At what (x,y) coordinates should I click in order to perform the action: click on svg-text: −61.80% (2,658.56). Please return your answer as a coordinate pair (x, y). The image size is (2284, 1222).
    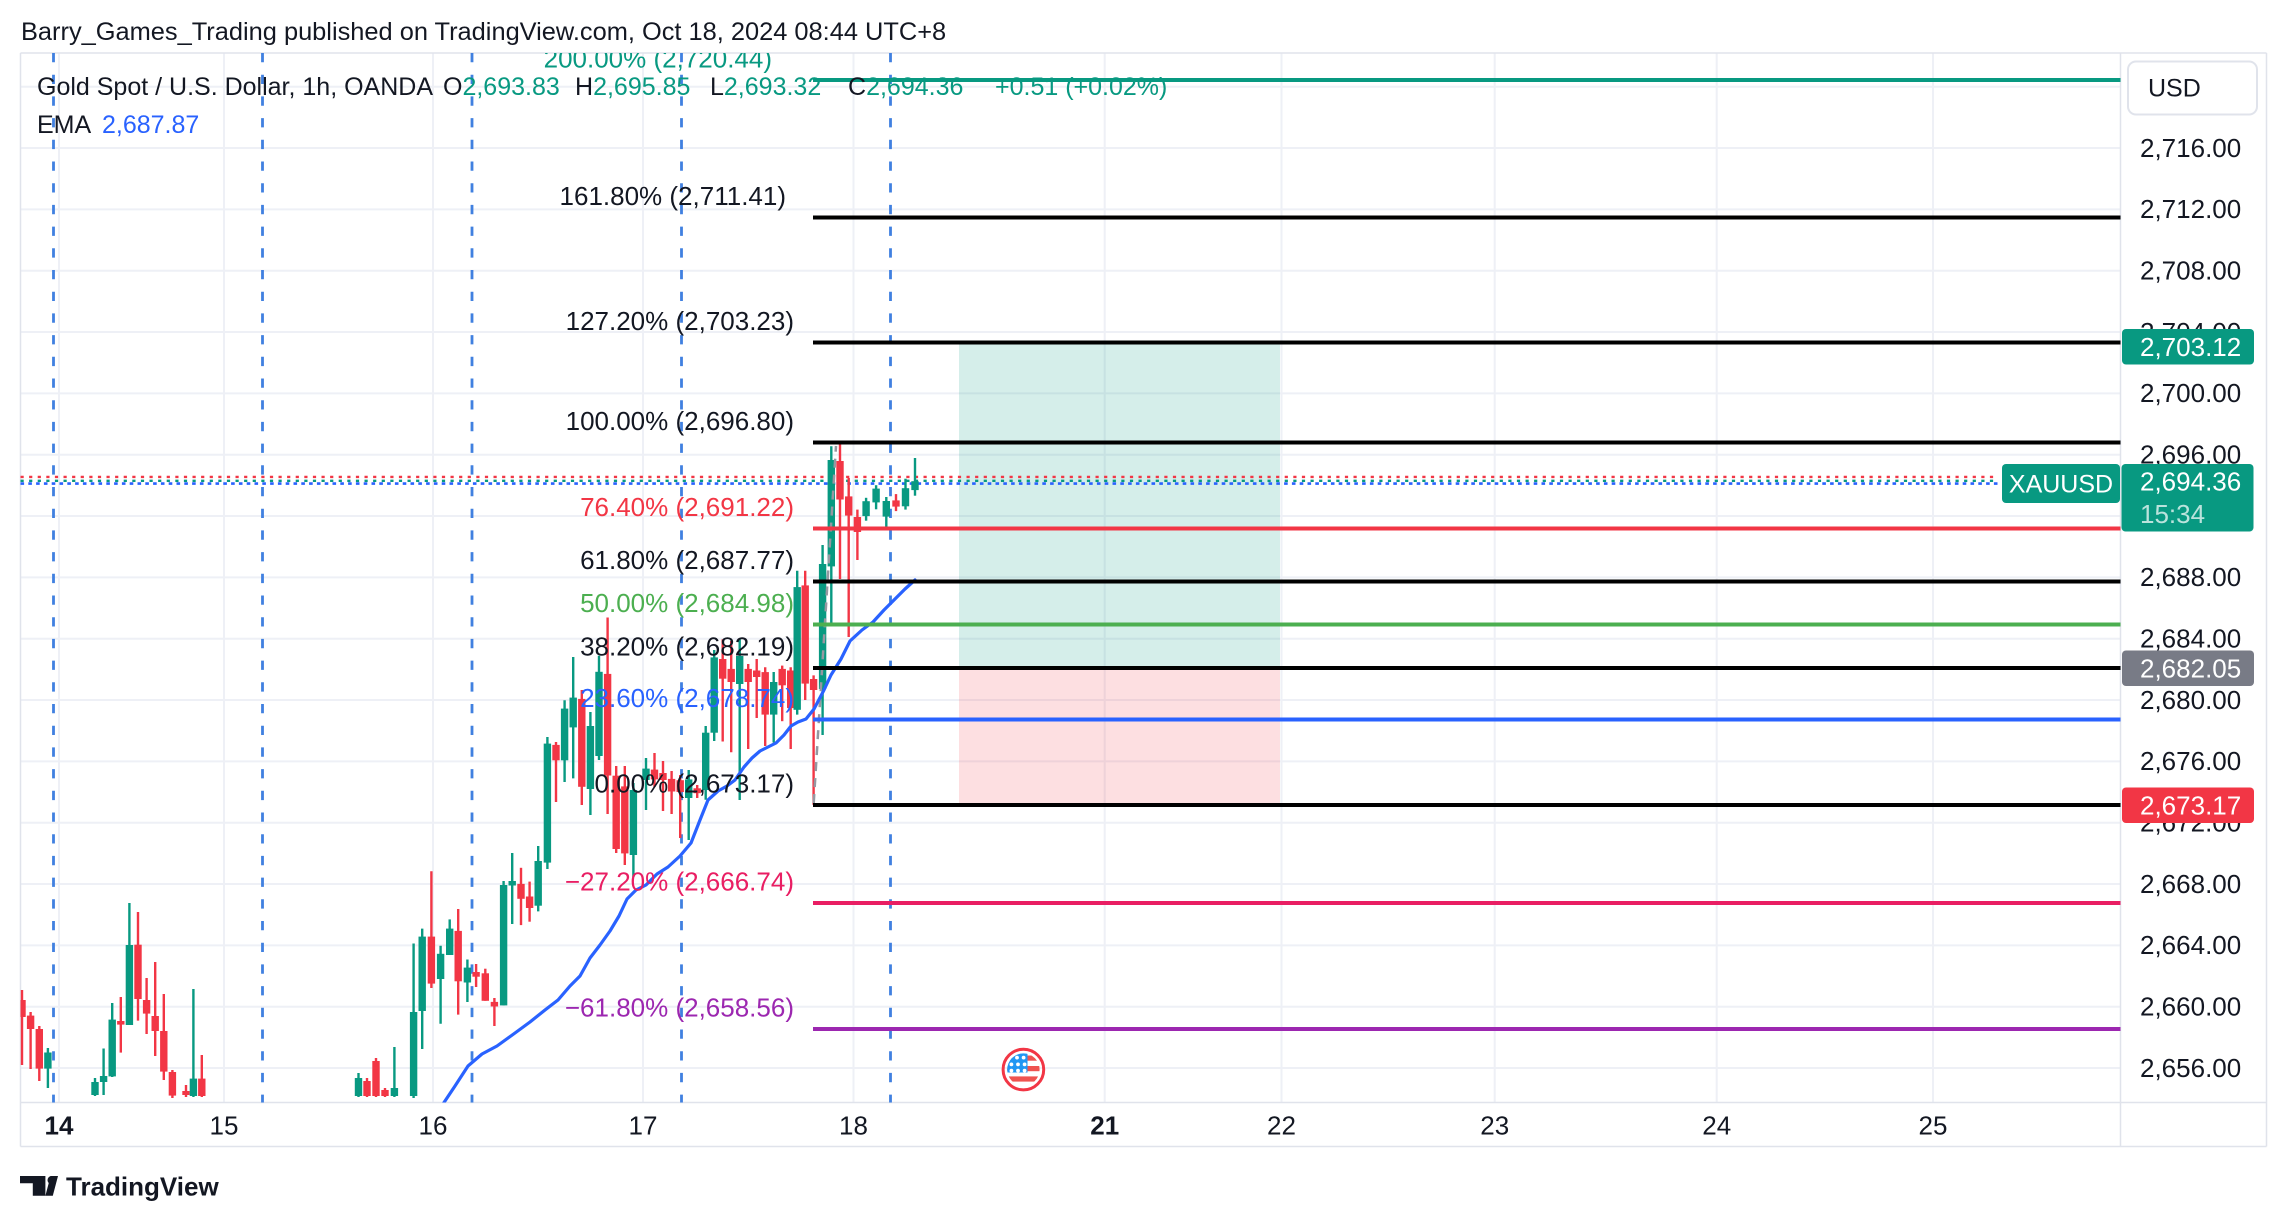
    Looking at the image, I should click on (679, 1008).